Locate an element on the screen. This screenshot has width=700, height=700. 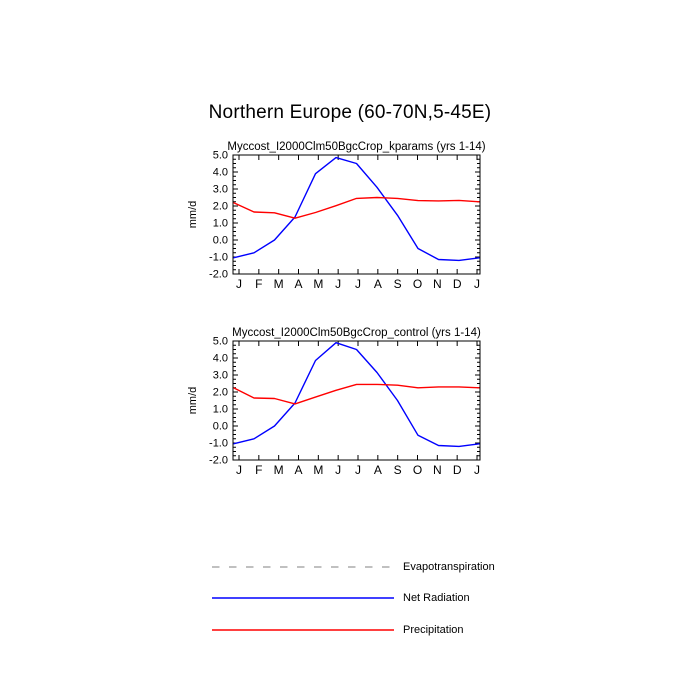
legend-item-precipitation: Precipitation is located at coordinates (361, 630).